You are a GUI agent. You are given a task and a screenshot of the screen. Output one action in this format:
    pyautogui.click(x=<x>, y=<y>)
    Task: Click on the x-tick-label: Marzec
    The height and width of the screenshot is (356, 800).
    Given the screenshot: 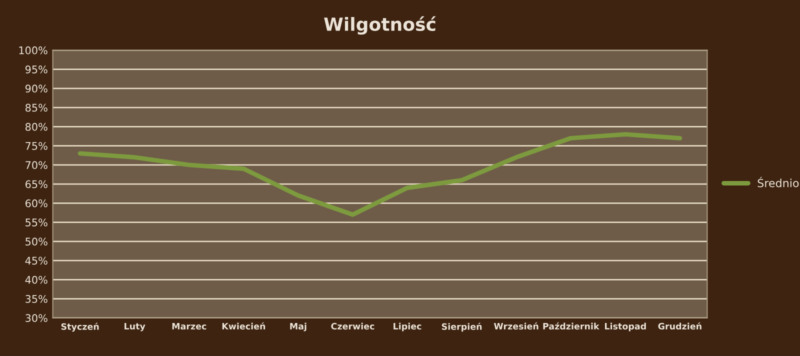 What is the action you would take?
    pyautogui.click(x=189, y=326)
    